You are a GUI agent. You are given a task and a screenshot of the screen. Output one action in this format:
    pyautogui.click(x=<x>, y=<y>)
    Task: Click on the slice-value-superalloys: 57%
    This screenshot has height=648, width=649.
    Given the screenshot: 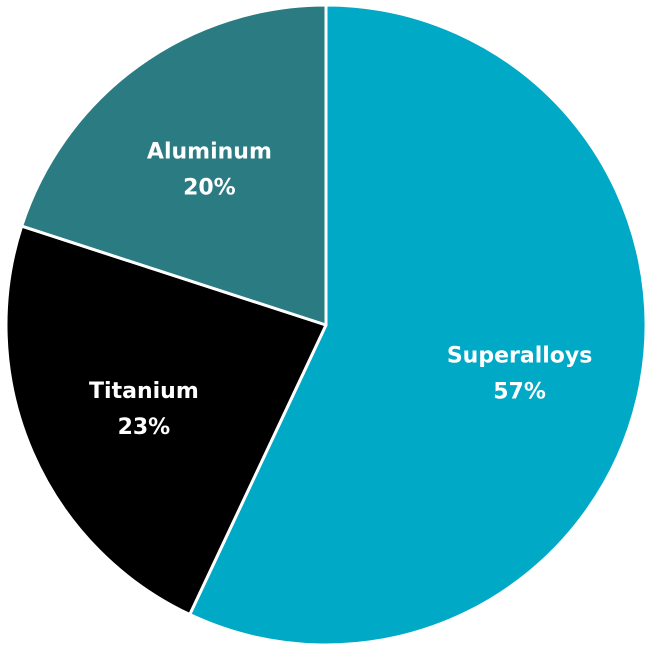 What is the action you would take?
    pyautogui.click(x=519, y=391)
    